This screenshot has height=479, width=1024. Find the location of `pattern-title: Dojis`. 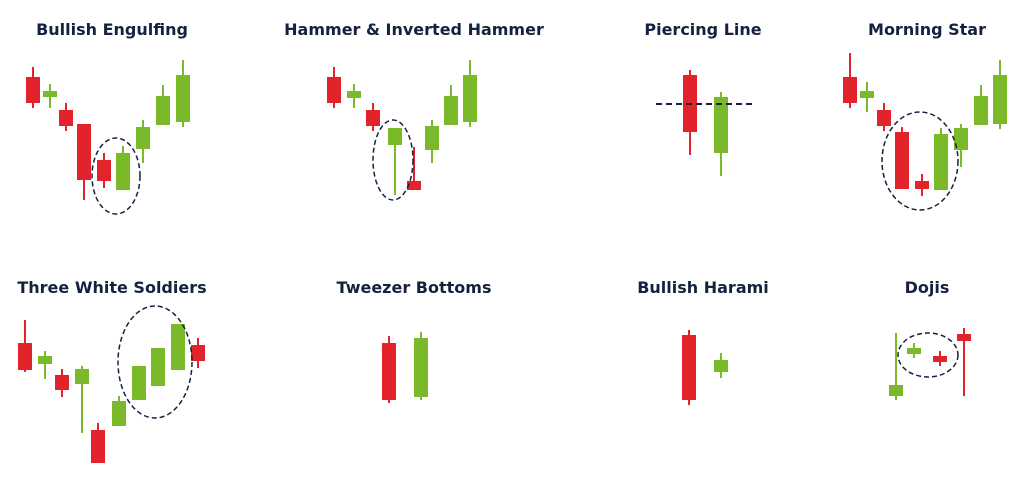

pattern-title: Dojis is located at coordinates (927, 287).